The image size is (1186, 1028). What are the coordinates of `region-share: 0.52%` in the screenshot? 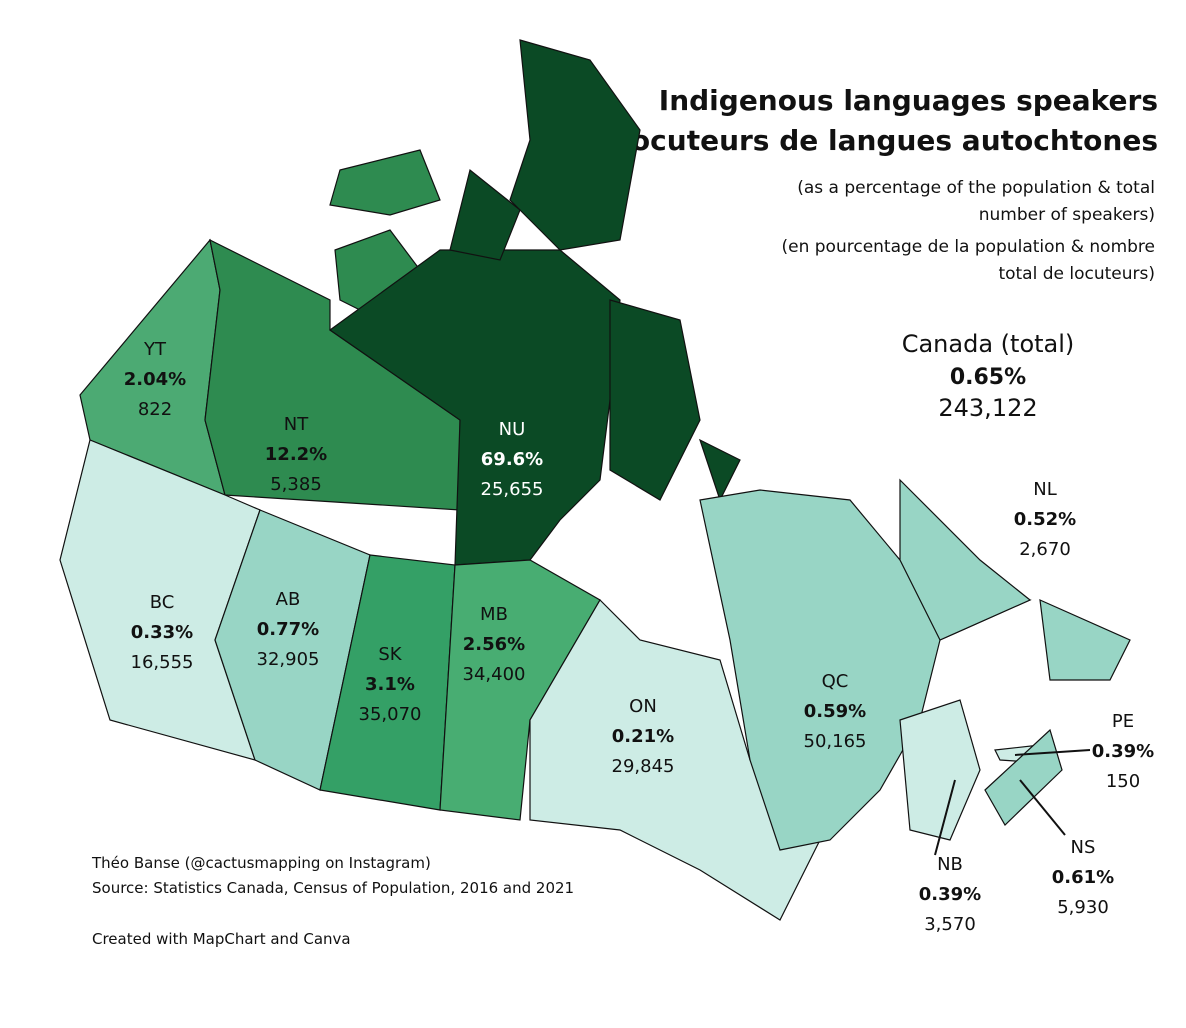 It's located at (1045, 519).